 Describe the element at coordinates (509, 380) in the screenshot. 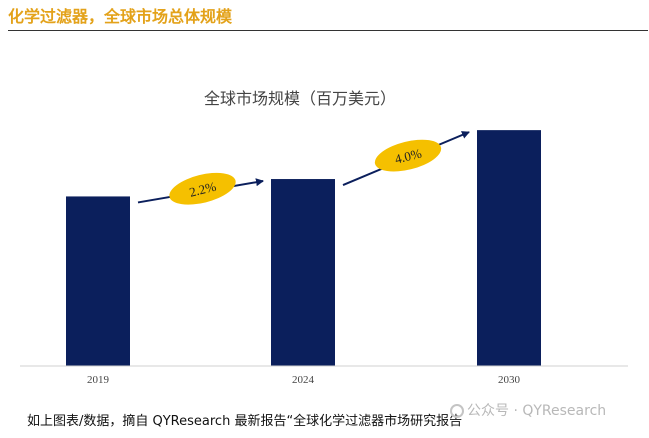

I see `x-tick-label: 2030` at that location.